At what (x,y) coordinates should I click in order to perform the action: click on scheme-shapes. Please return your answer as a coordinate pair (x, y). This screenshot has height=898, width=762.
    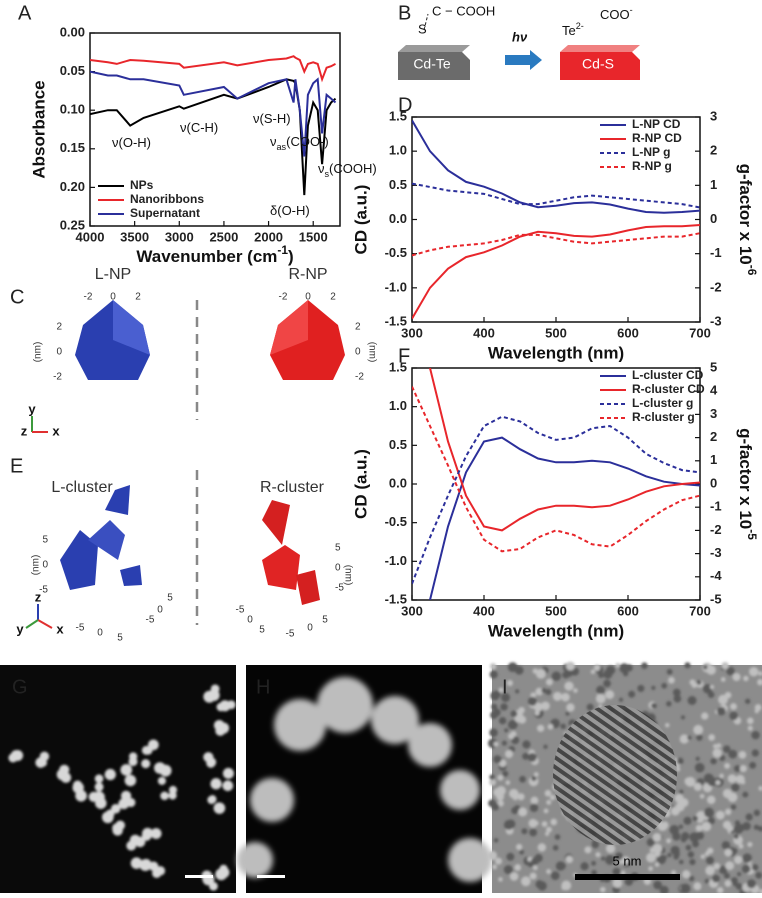
    Looking at the image, I should click on (519, 46).